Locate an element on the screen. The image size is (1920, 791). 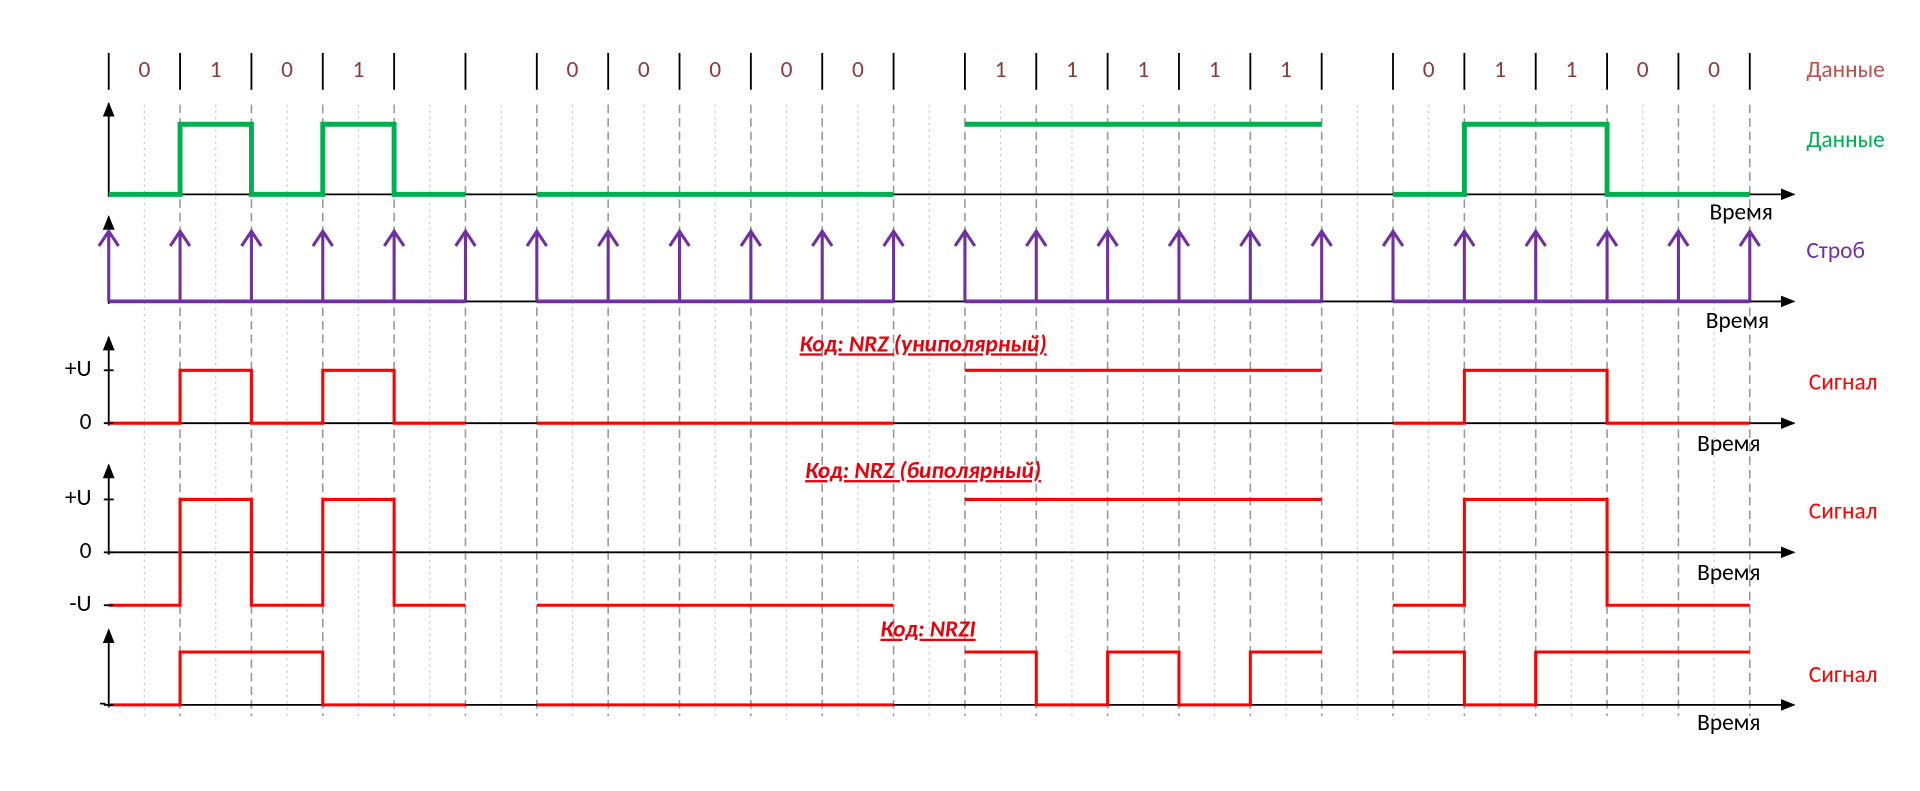
level-label: - is located at coordinates (102, 703).